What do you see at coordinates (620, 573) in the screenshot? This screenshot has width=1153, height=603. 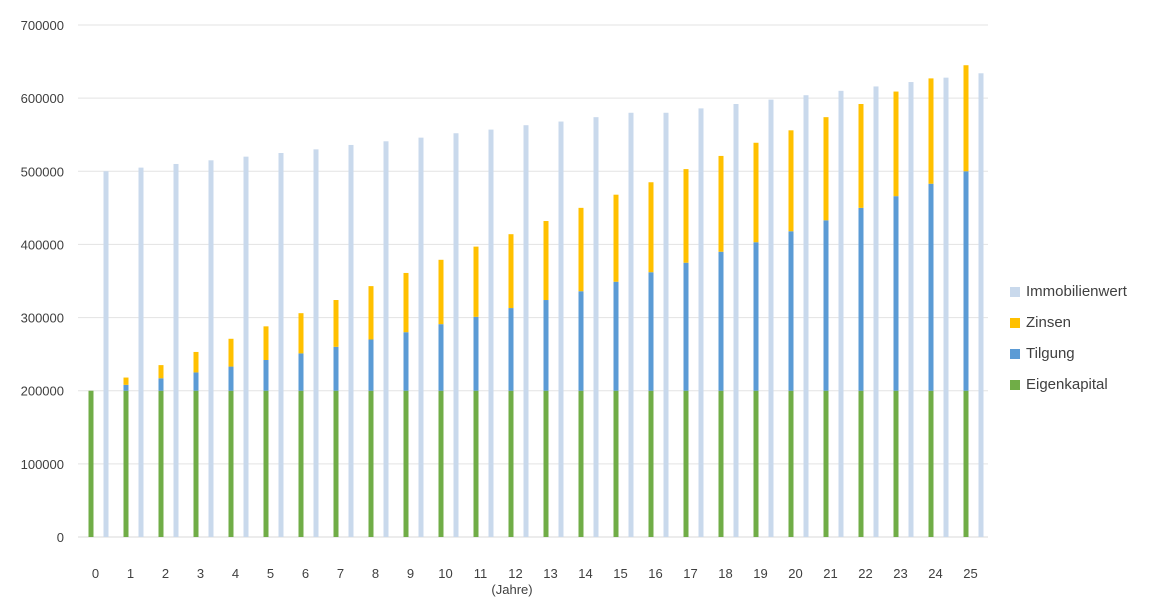 I see `x-tick-label: 15` at bounding box center [620, 573].